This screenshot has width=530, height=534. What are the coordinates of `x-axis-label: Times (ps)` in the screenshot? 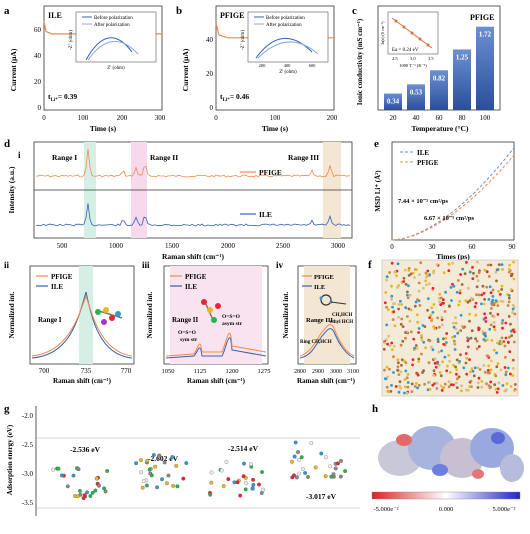 It's located at (453, 256).